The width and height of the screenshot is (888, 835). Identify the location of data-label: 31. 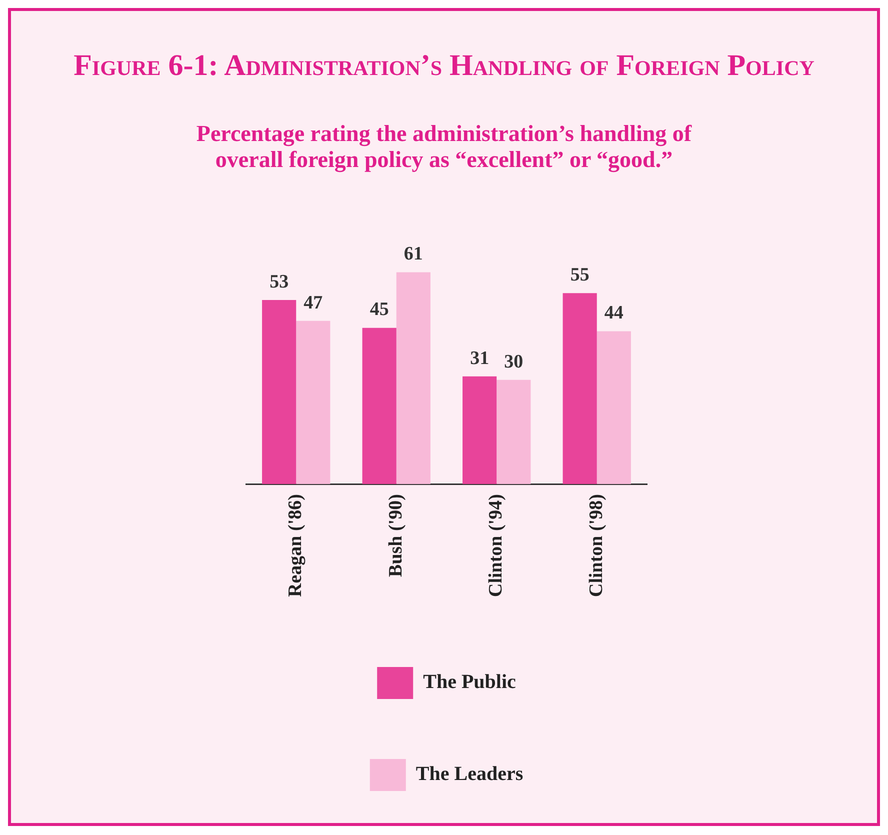
(480, 358).